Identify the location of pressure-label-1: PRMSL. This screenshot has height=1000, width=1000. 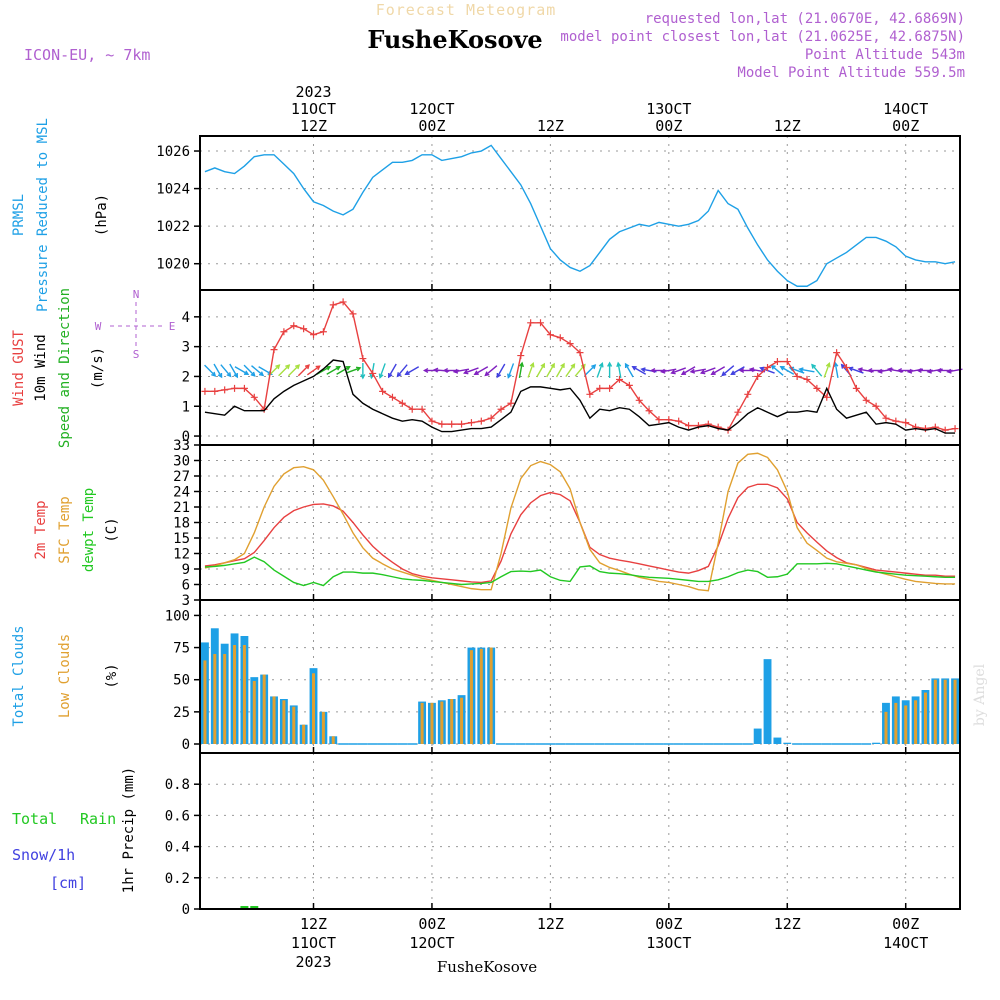
(19, 215).